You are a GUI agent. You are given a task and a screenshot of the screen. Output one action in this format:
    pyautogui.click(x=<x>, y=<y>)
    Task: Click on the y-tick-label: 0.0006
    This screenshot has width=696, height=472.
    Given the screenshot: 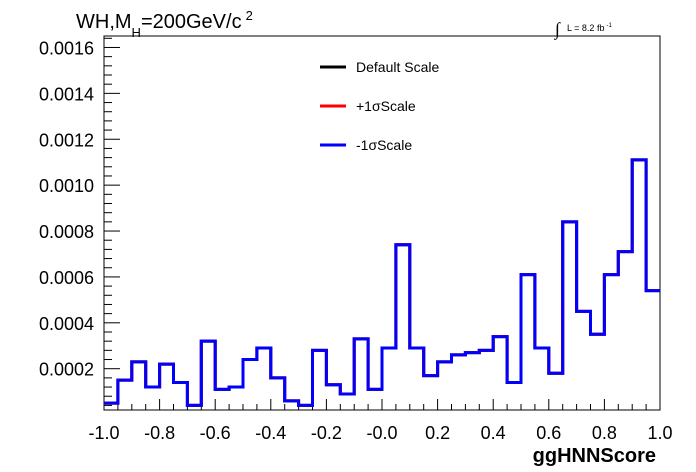 What is the action you would take?
    pyautogui.click(x=66, y=278)
    